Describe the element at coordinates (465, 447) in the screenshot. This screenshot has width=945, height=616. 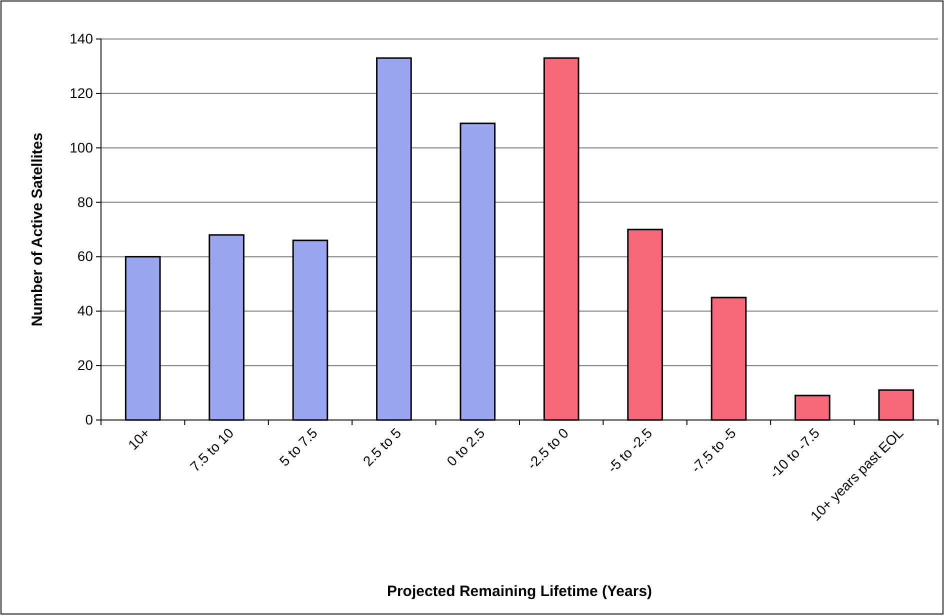
I see `x-tick-label: 0 to 2.5` at that location.